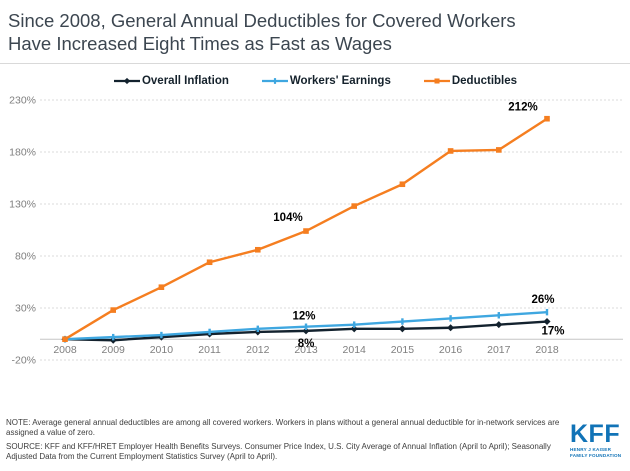  What do you see at coordinates (522, 108) in the screenshot?
I see `data-label-deductibles-2018: 212%` at bounding box center [522, 108].